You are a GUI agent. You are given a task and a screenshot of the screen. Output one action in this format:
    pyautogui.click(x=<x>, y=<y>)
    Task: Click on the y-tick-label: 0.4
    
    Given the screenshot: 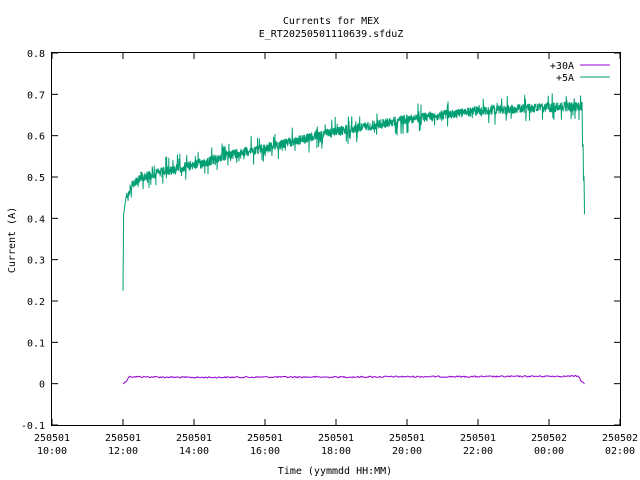 What is the action you would take?
    pyautogui.click(x=36, y=219)
    